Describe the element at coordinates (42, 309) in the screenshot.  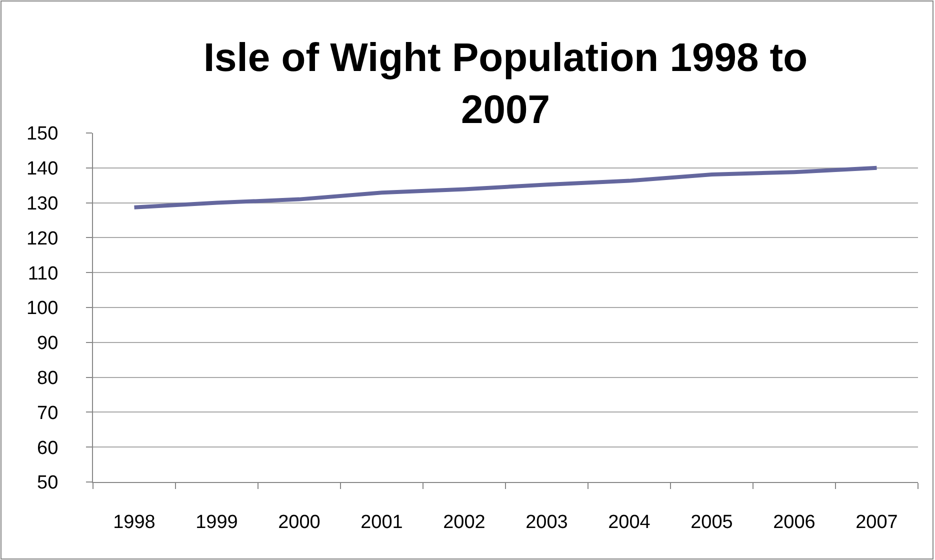
I see `y-tick-label: 100` at that location.